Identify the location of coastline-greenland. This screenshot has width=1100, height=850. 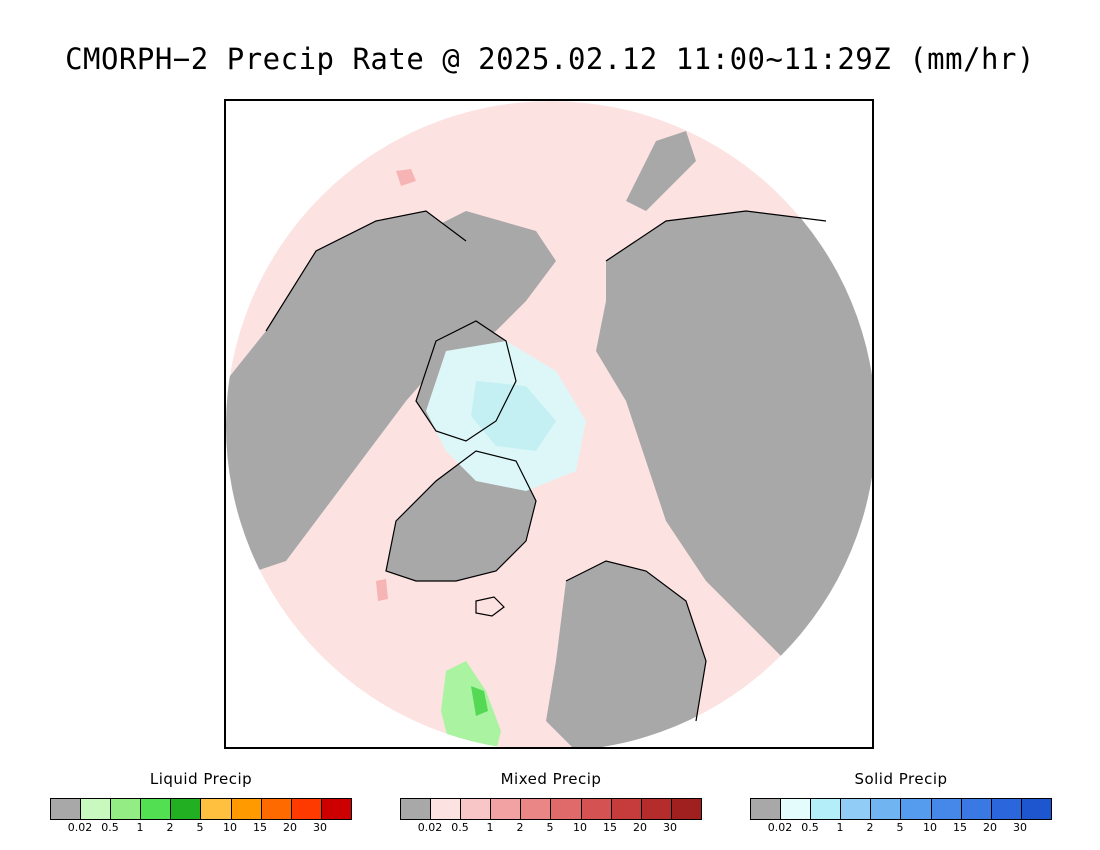
(461, 516).